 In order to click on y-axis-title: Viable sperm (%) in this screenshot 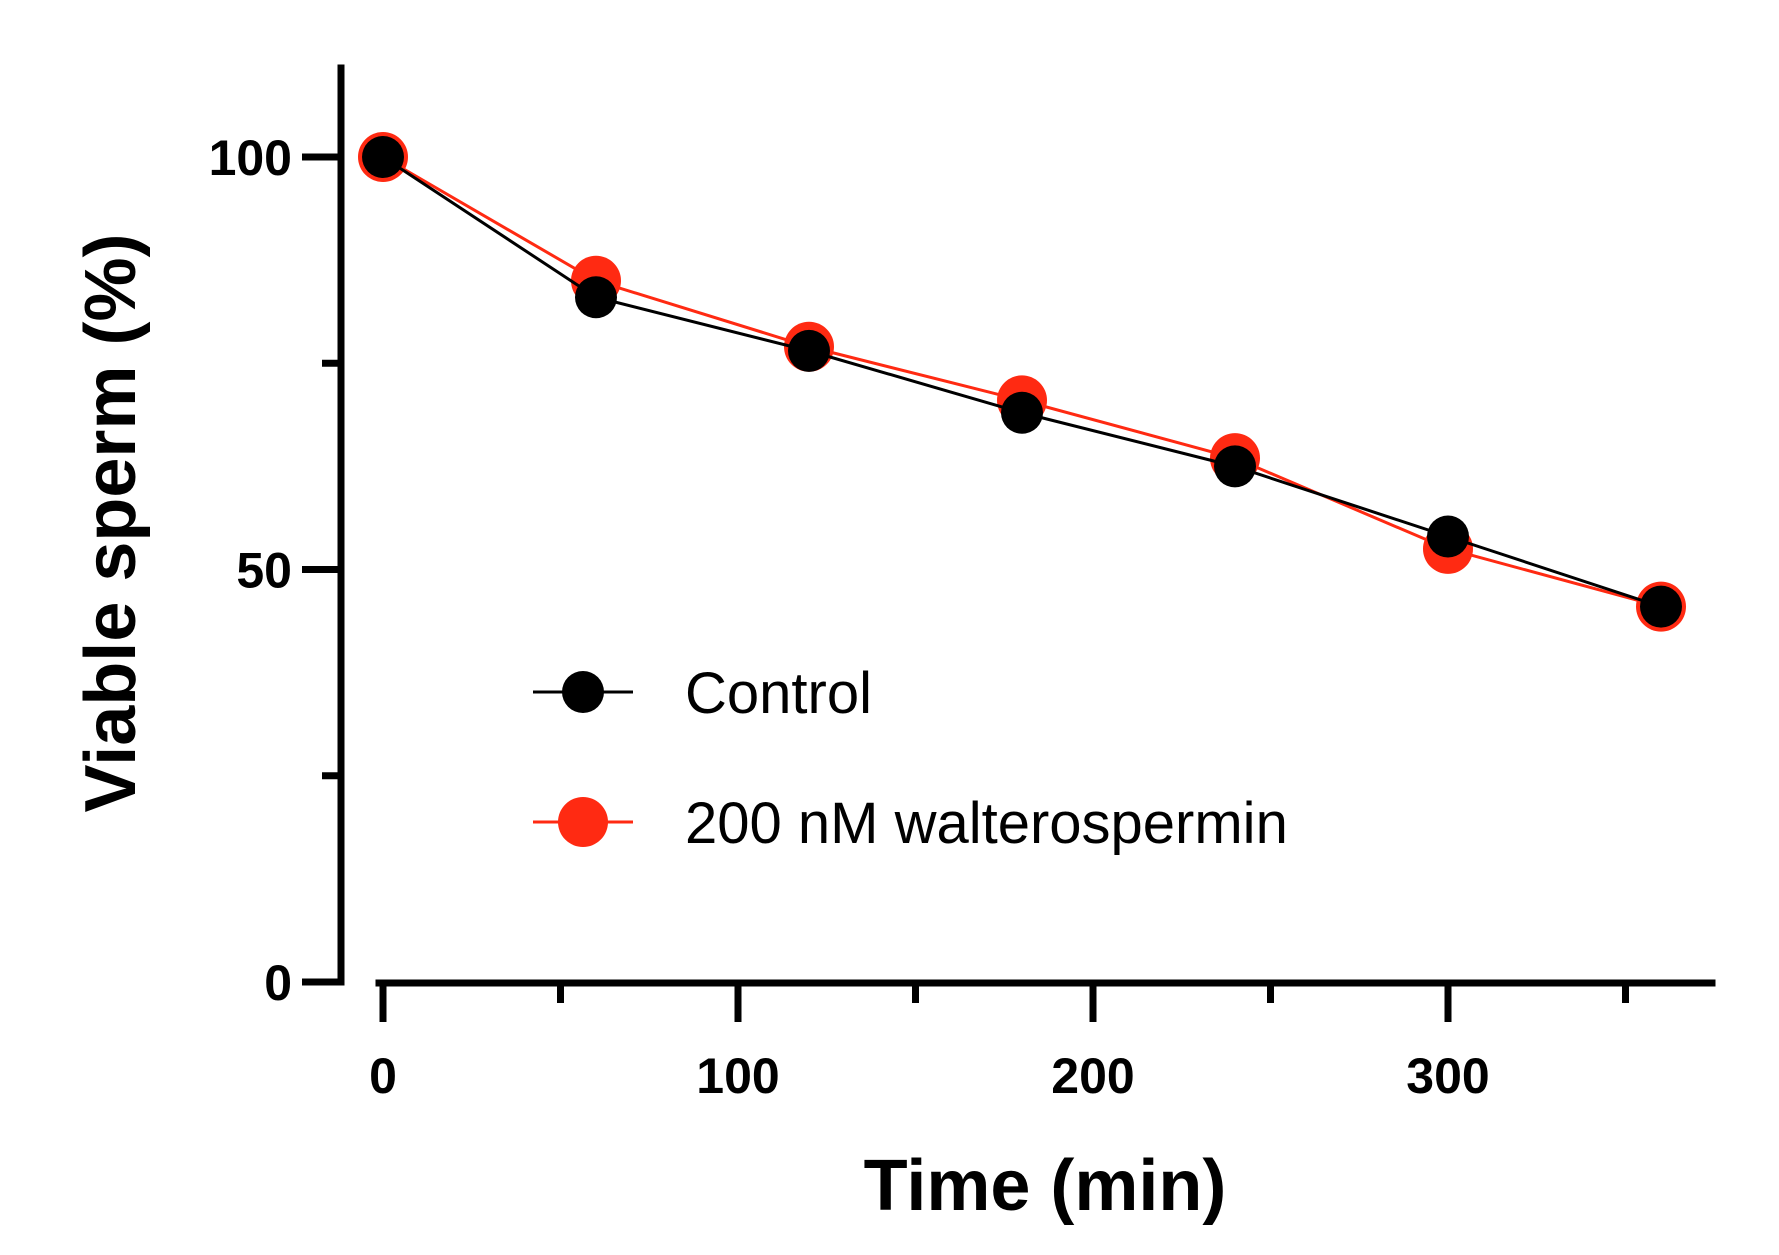, I will do `click(111, 523)`.